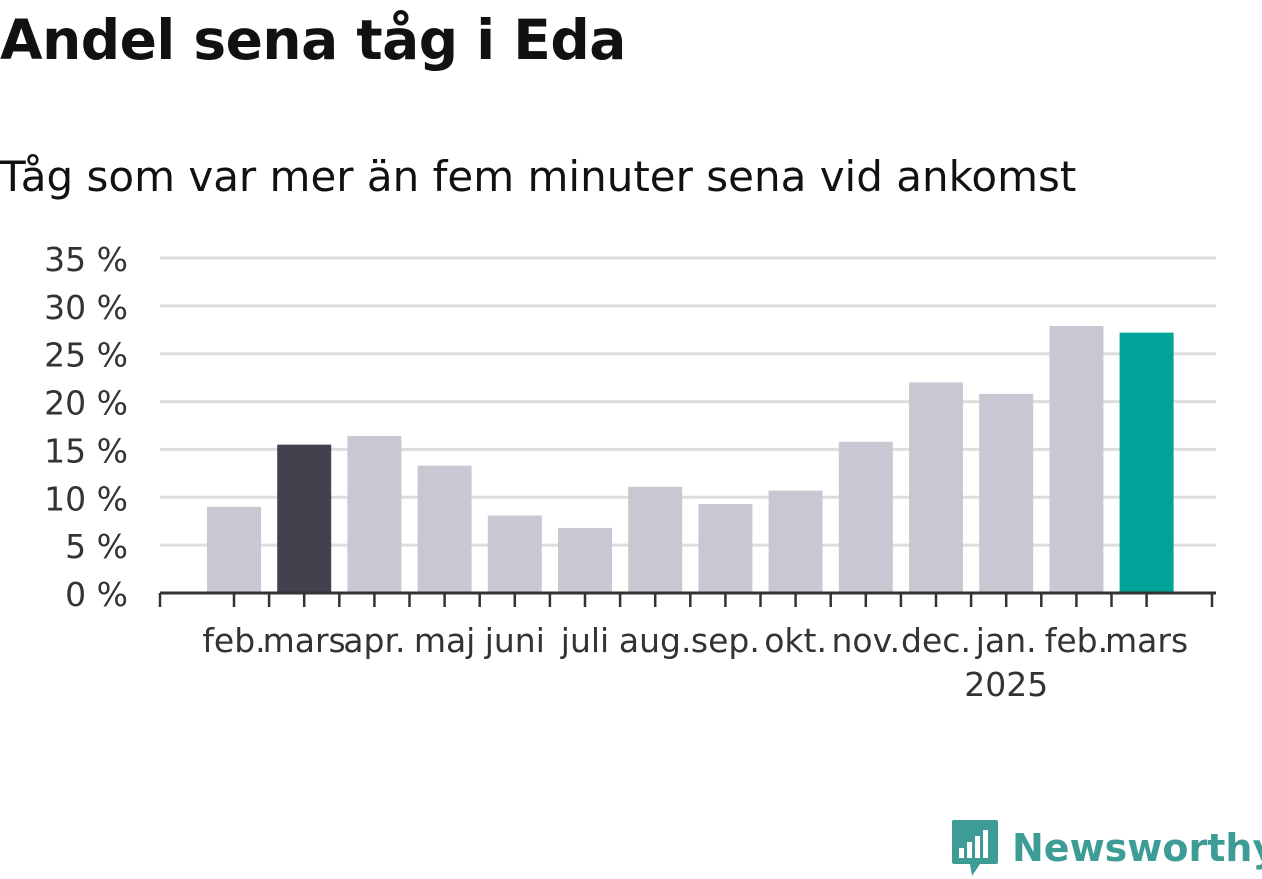 The height and width of the screenshot is (879, 1262). Describe the element at coordinates (96, 594) in the screenshot. I see `y-tick-label: 0 %` at that location.